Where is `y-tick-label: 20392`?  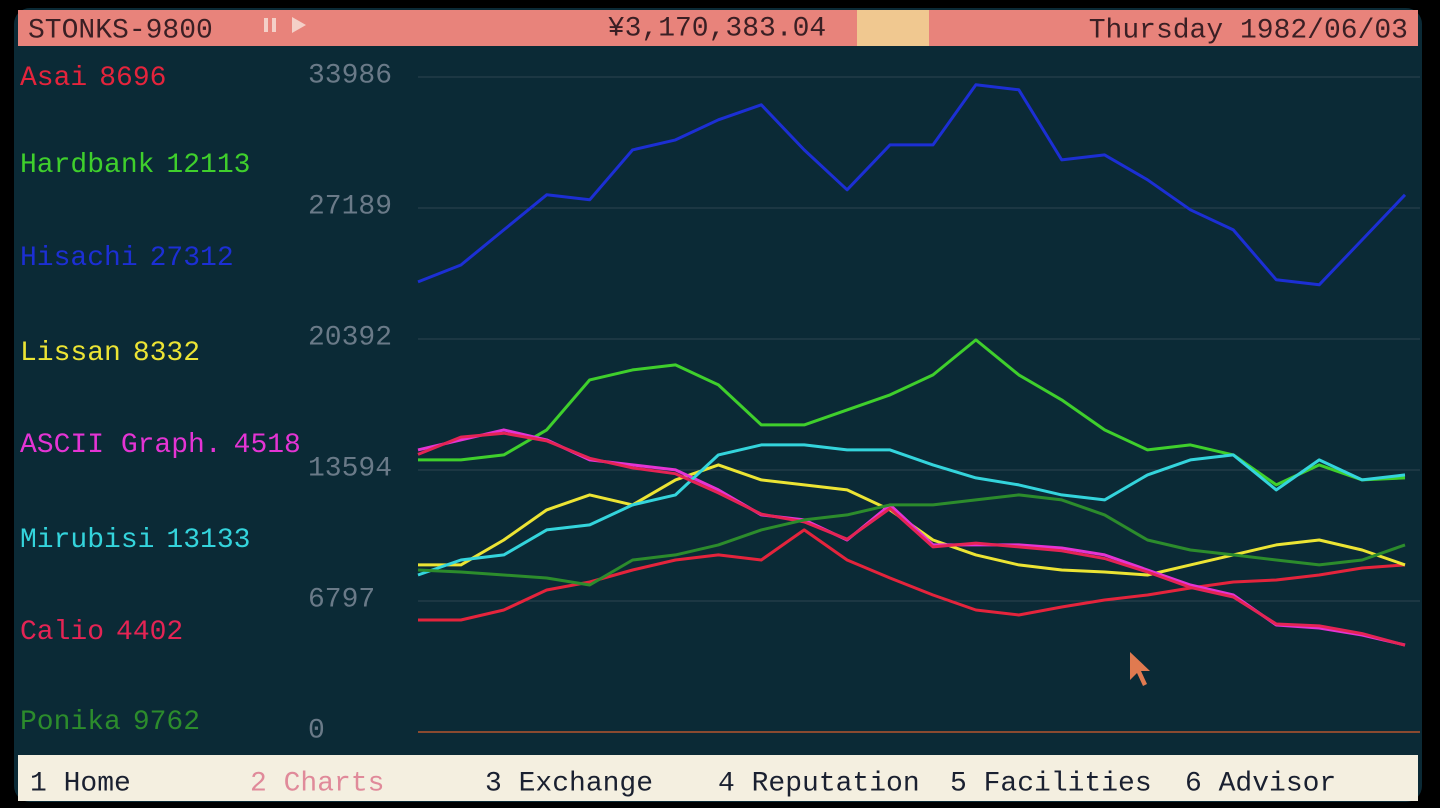 y-tick-label: 20392 is located at coordinates (350, 337).